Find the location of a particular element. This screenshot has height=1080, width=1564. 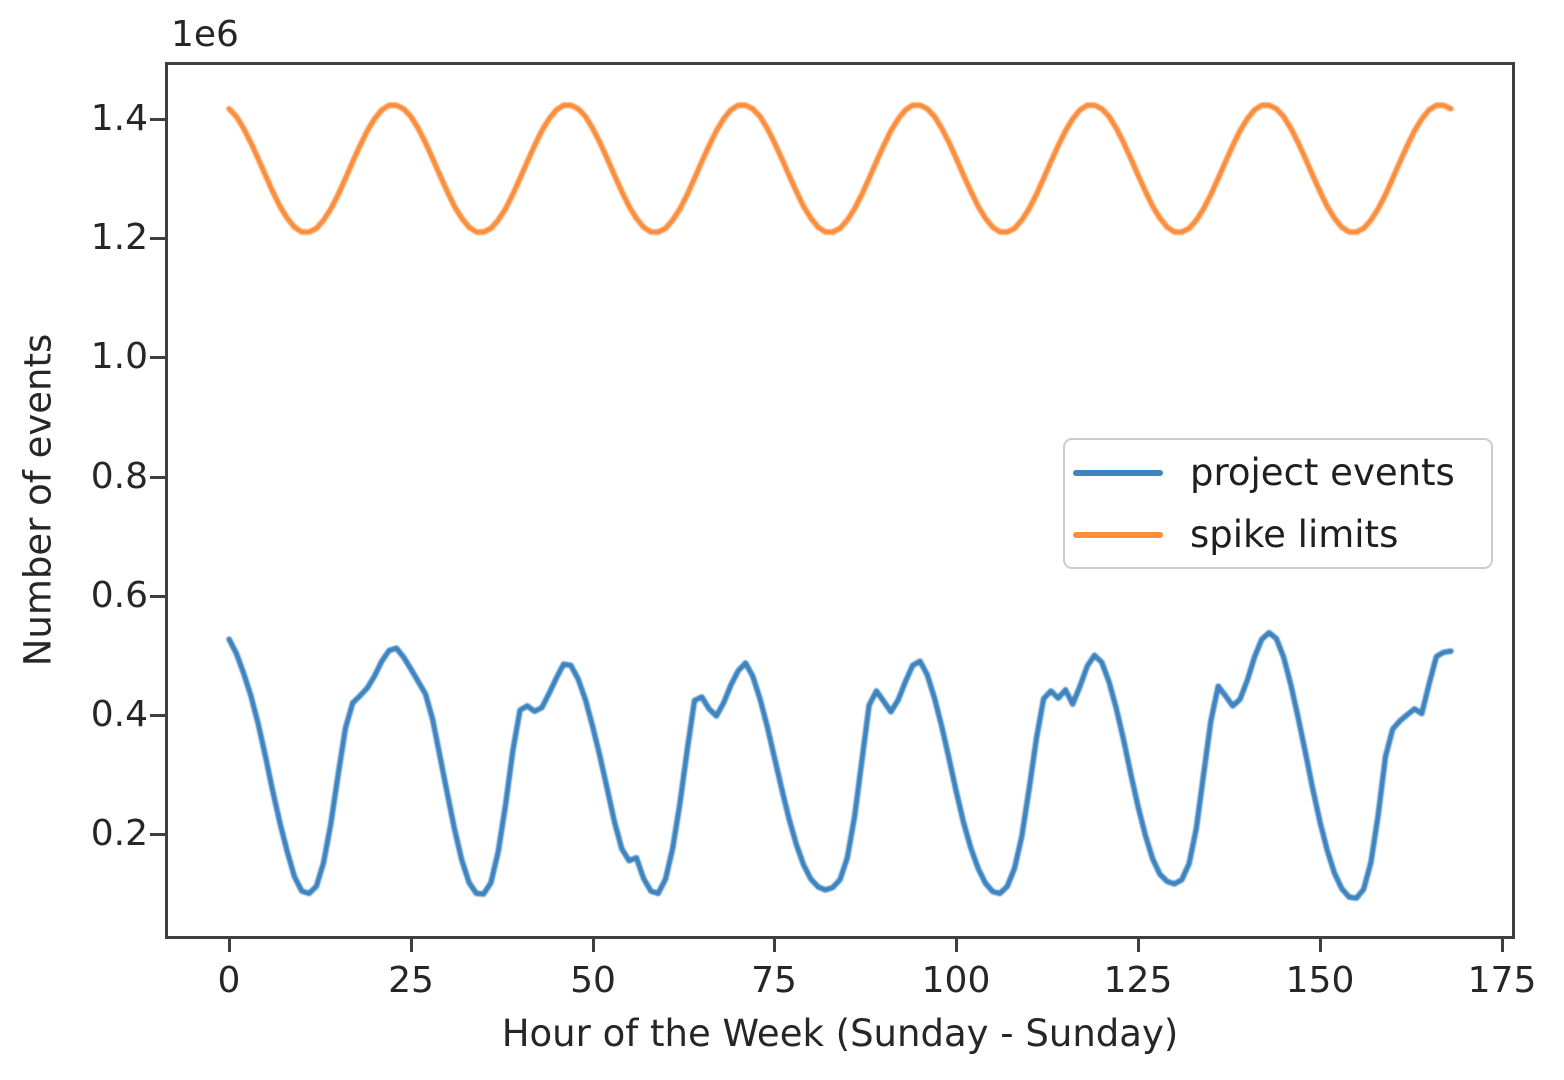

legend-label-project-events: project events is located at coordinates (1322, 472).